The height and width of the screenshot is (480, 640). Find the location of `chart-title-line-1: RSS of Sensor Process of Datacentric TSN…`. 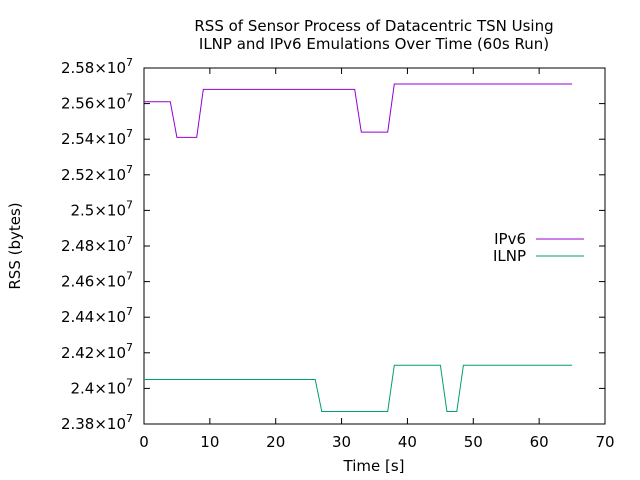

chart-title-line-1: RSS of Sensor Process of Datacentric TSN… is located at coordinates (373, 26).